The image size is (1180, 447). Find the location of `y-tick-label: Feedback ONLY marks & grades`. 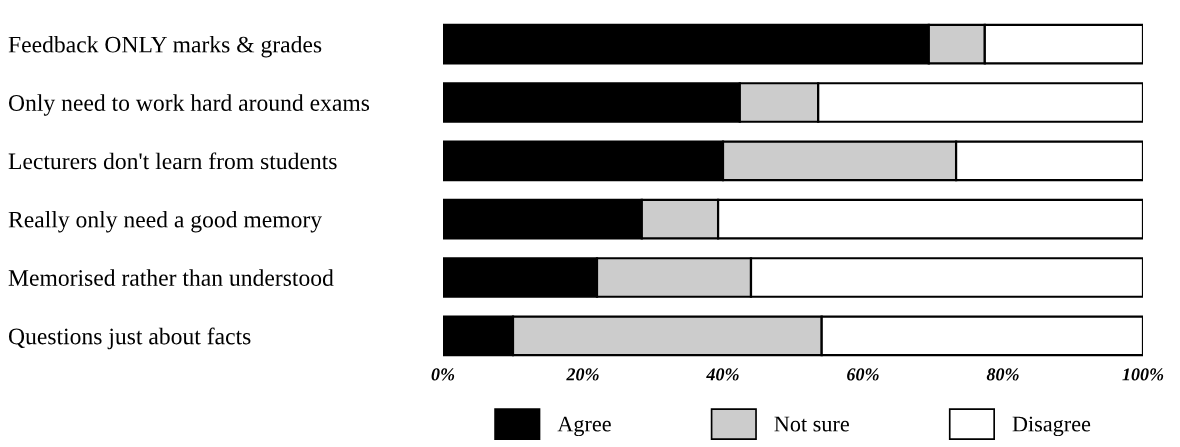

y-tick-label: Feedback ONLY marks & grades is located at coordinates (165, 46).